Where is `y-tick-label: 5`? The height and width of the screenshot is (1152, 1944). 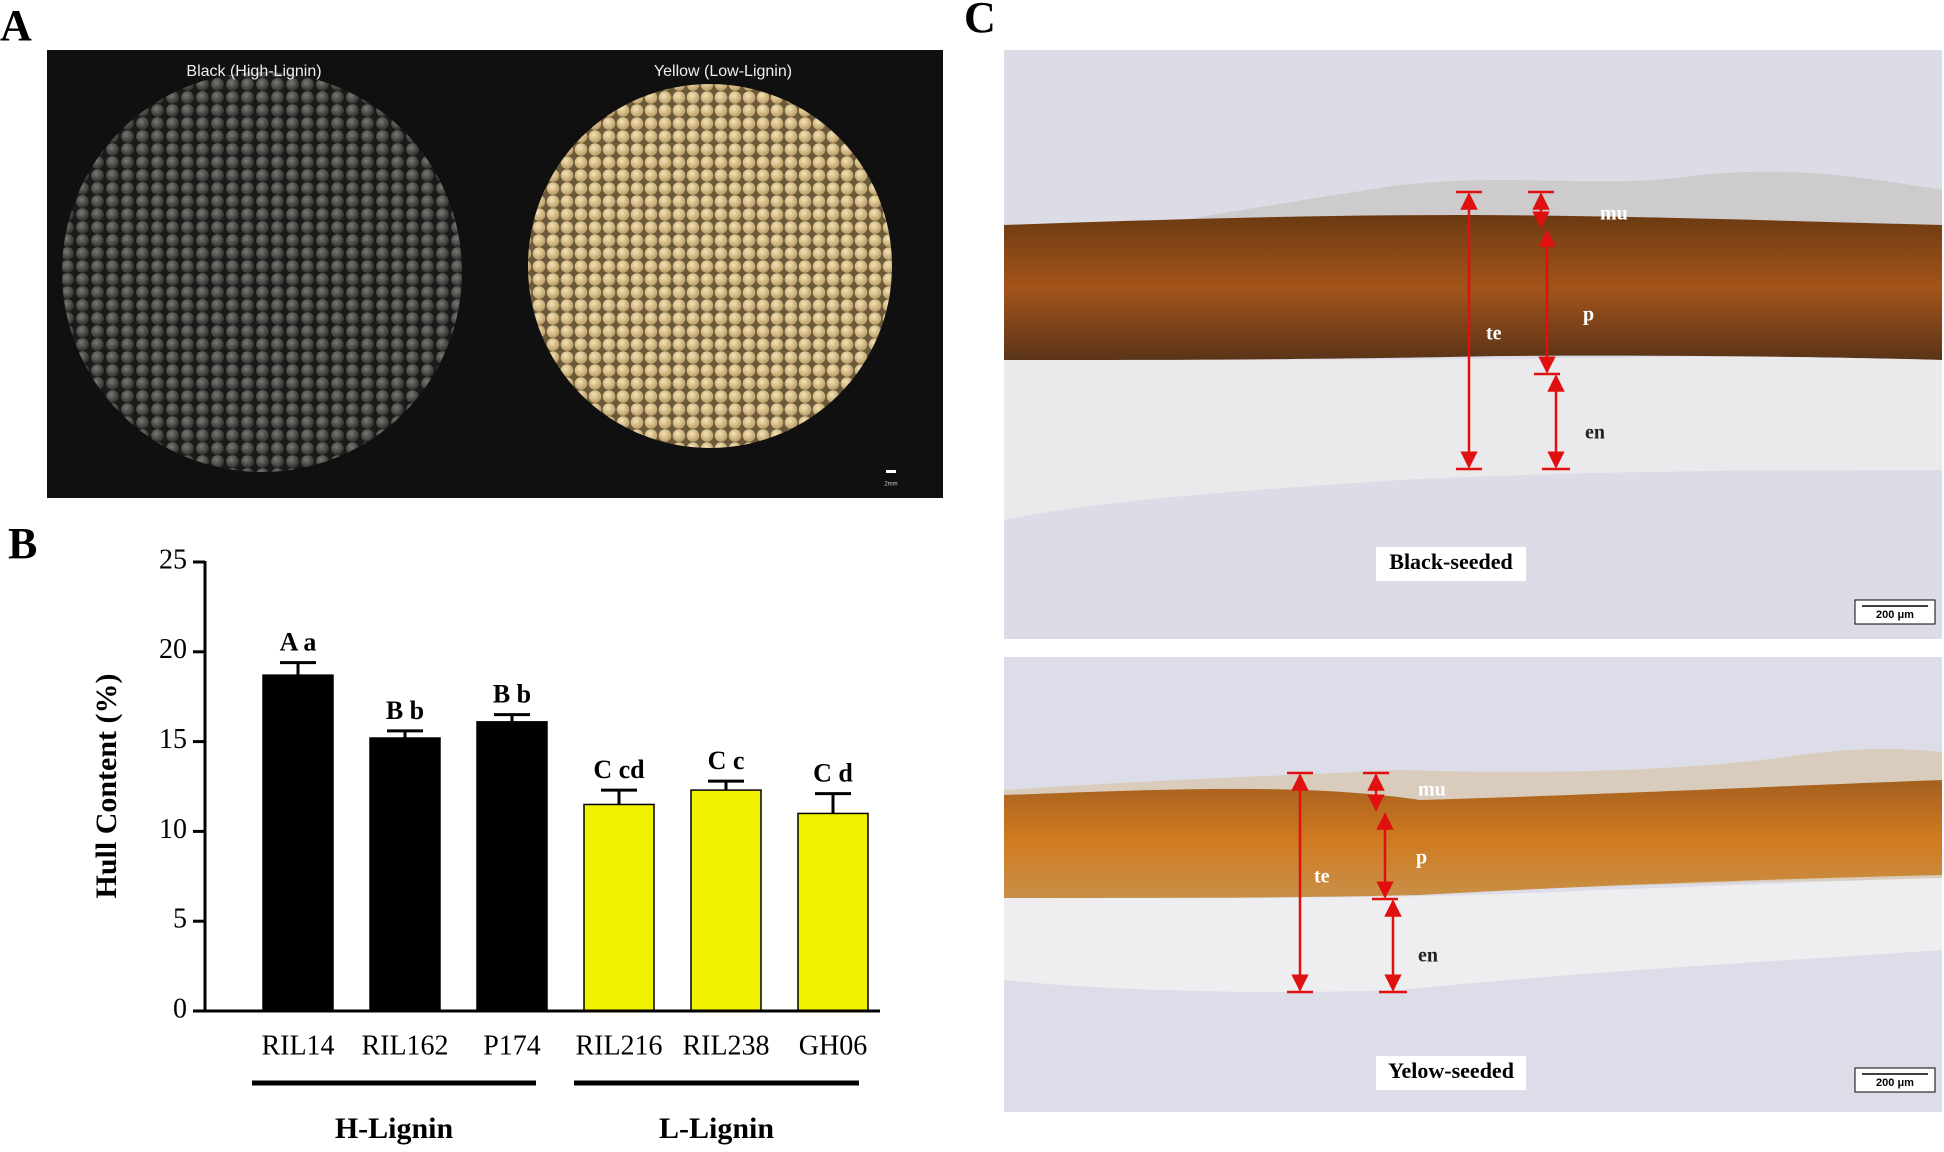
y-tick-label: 5 is located at coordinates (180, 919).